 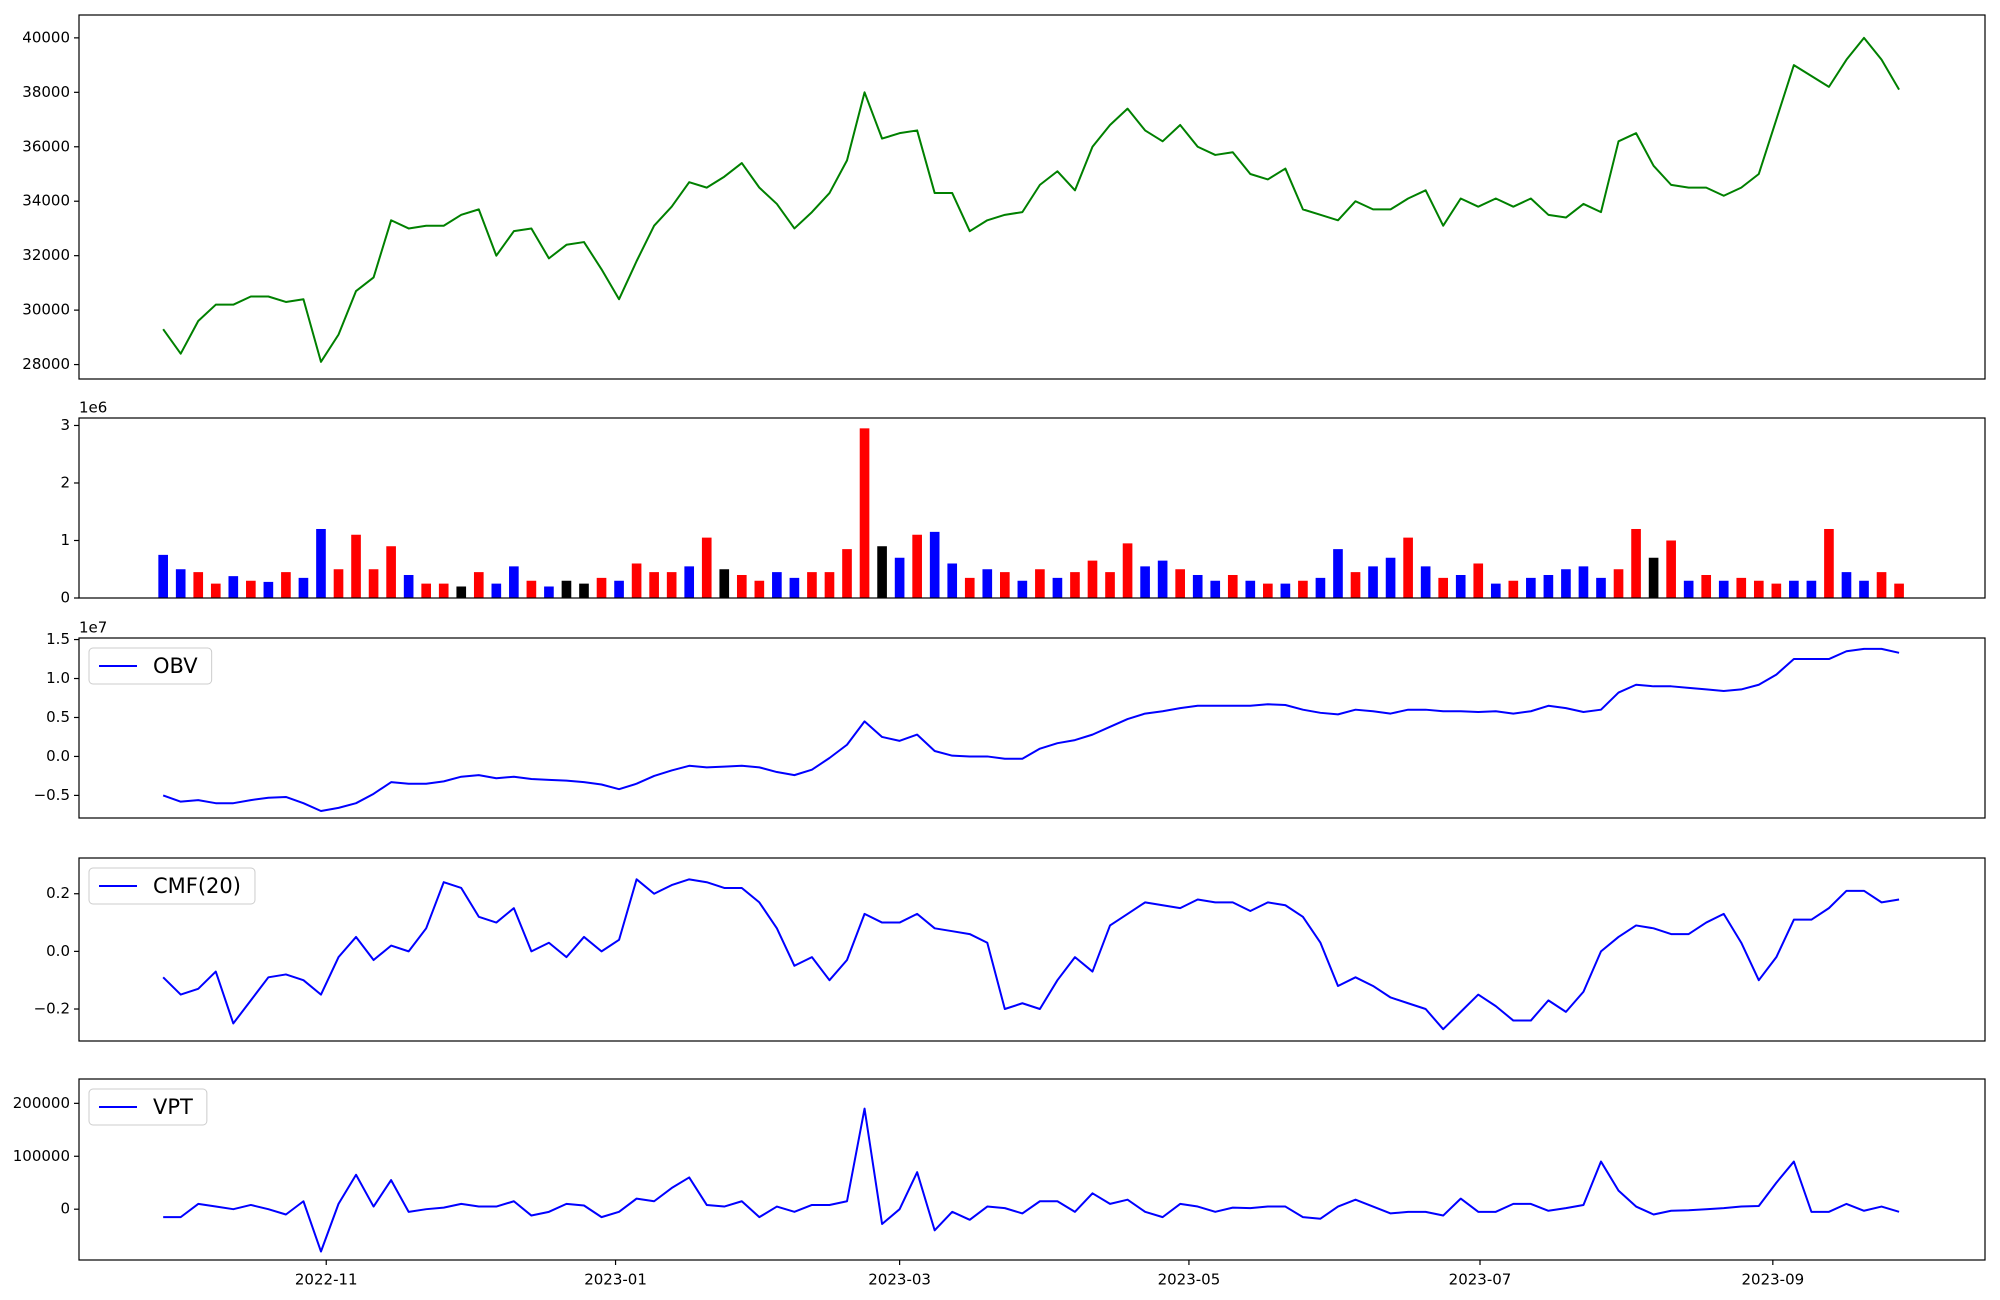 What do you see at coordinates (1772, 1280) in the screenshot?
I see `x-tick-label: 2023-09` at bounding box center [1772, 1280].